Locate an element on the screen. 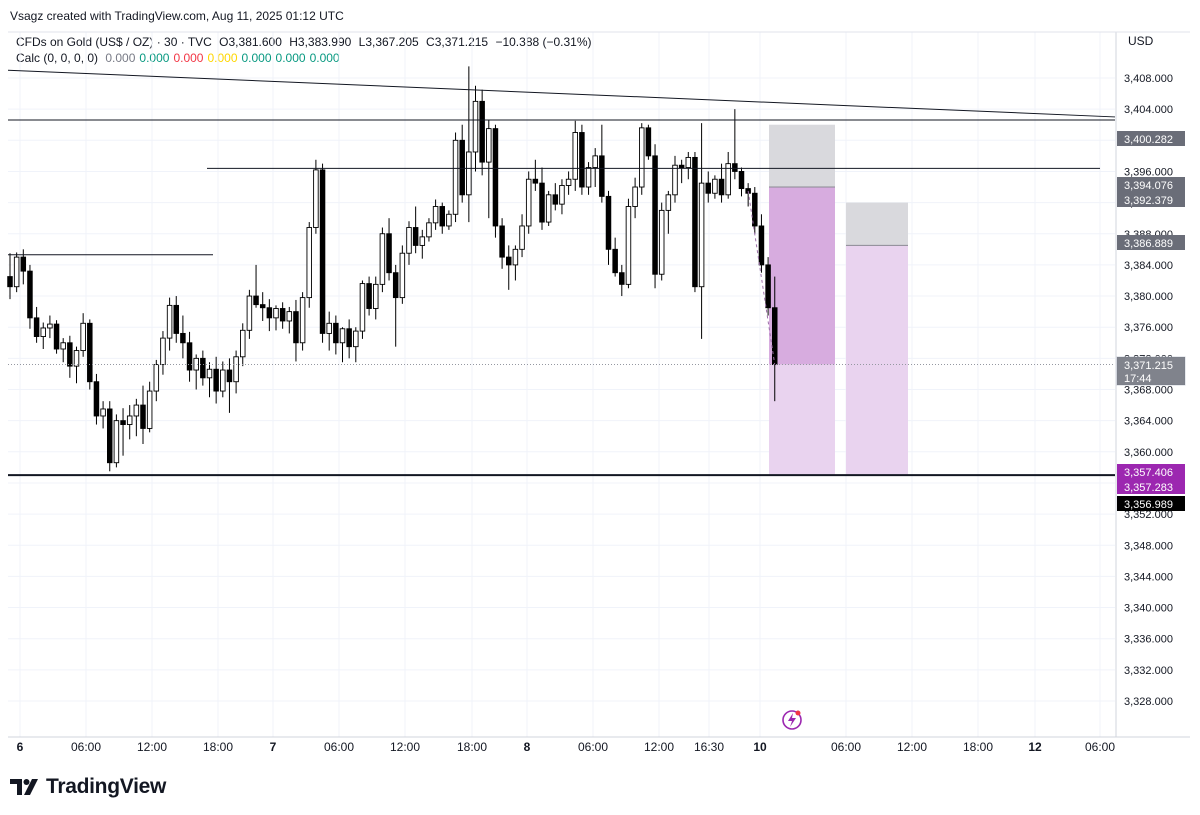  take-profit-zone is located at coordinates (877, 360).